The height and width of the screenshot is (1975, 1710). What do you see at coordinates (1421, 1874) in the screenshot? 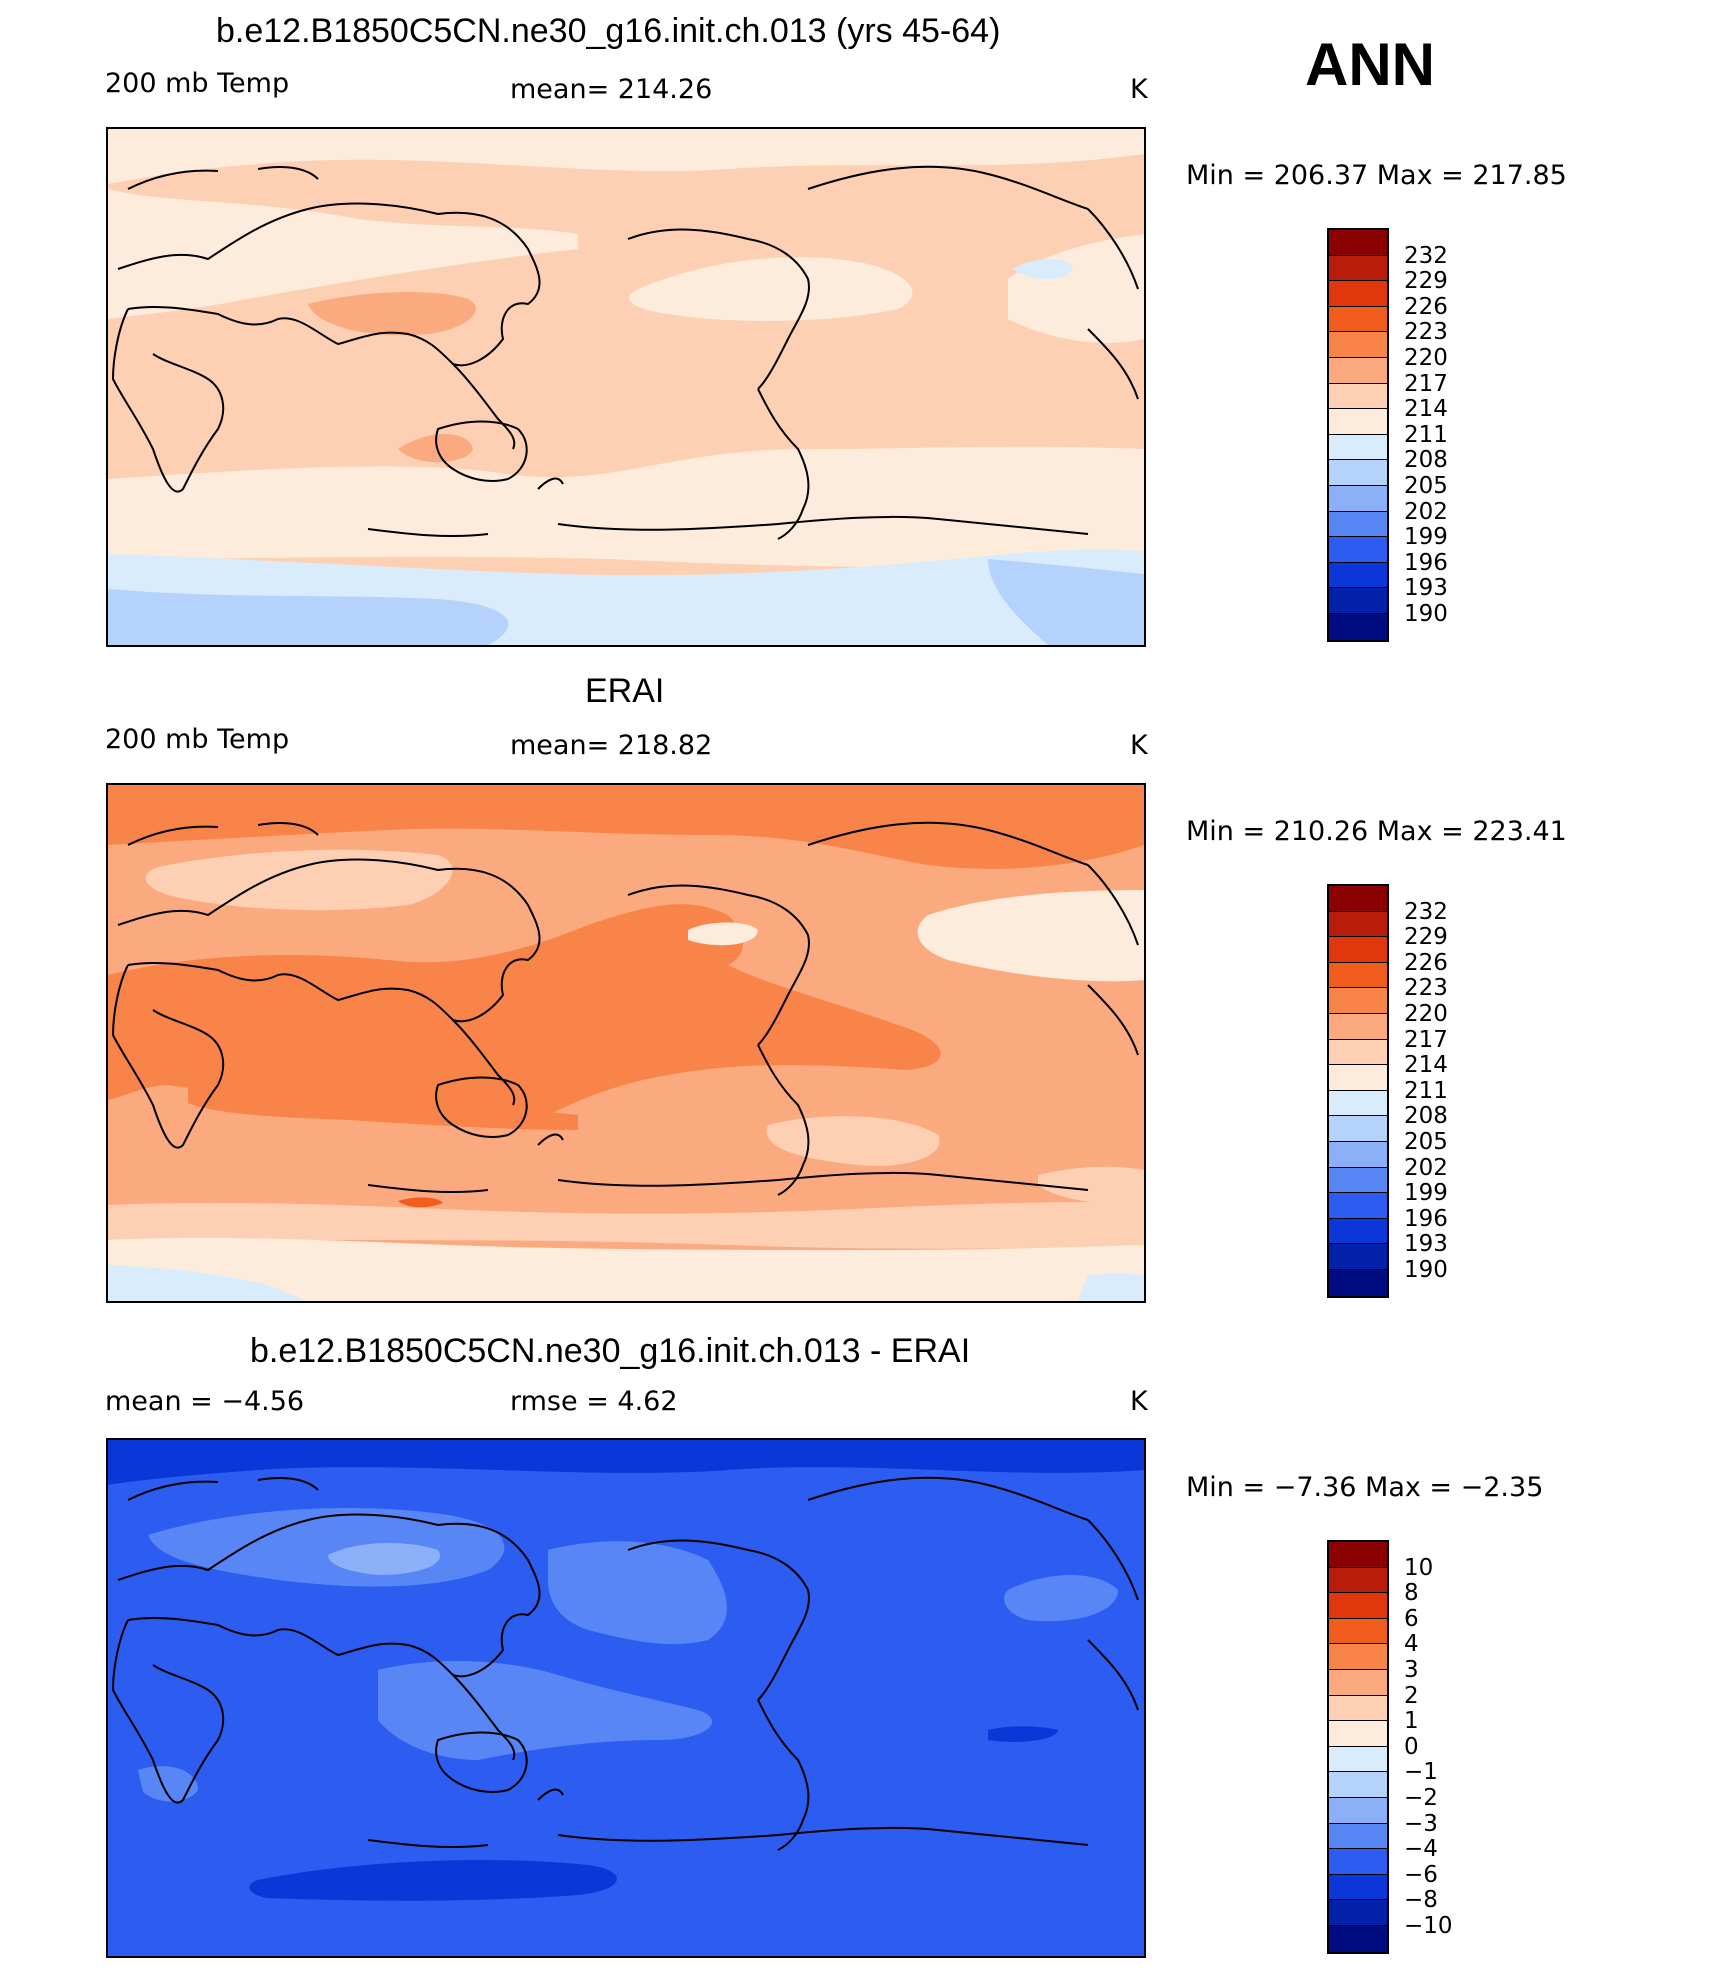
I see `colorbar-tick-label: −6` at bounding box center [1421, 1874].